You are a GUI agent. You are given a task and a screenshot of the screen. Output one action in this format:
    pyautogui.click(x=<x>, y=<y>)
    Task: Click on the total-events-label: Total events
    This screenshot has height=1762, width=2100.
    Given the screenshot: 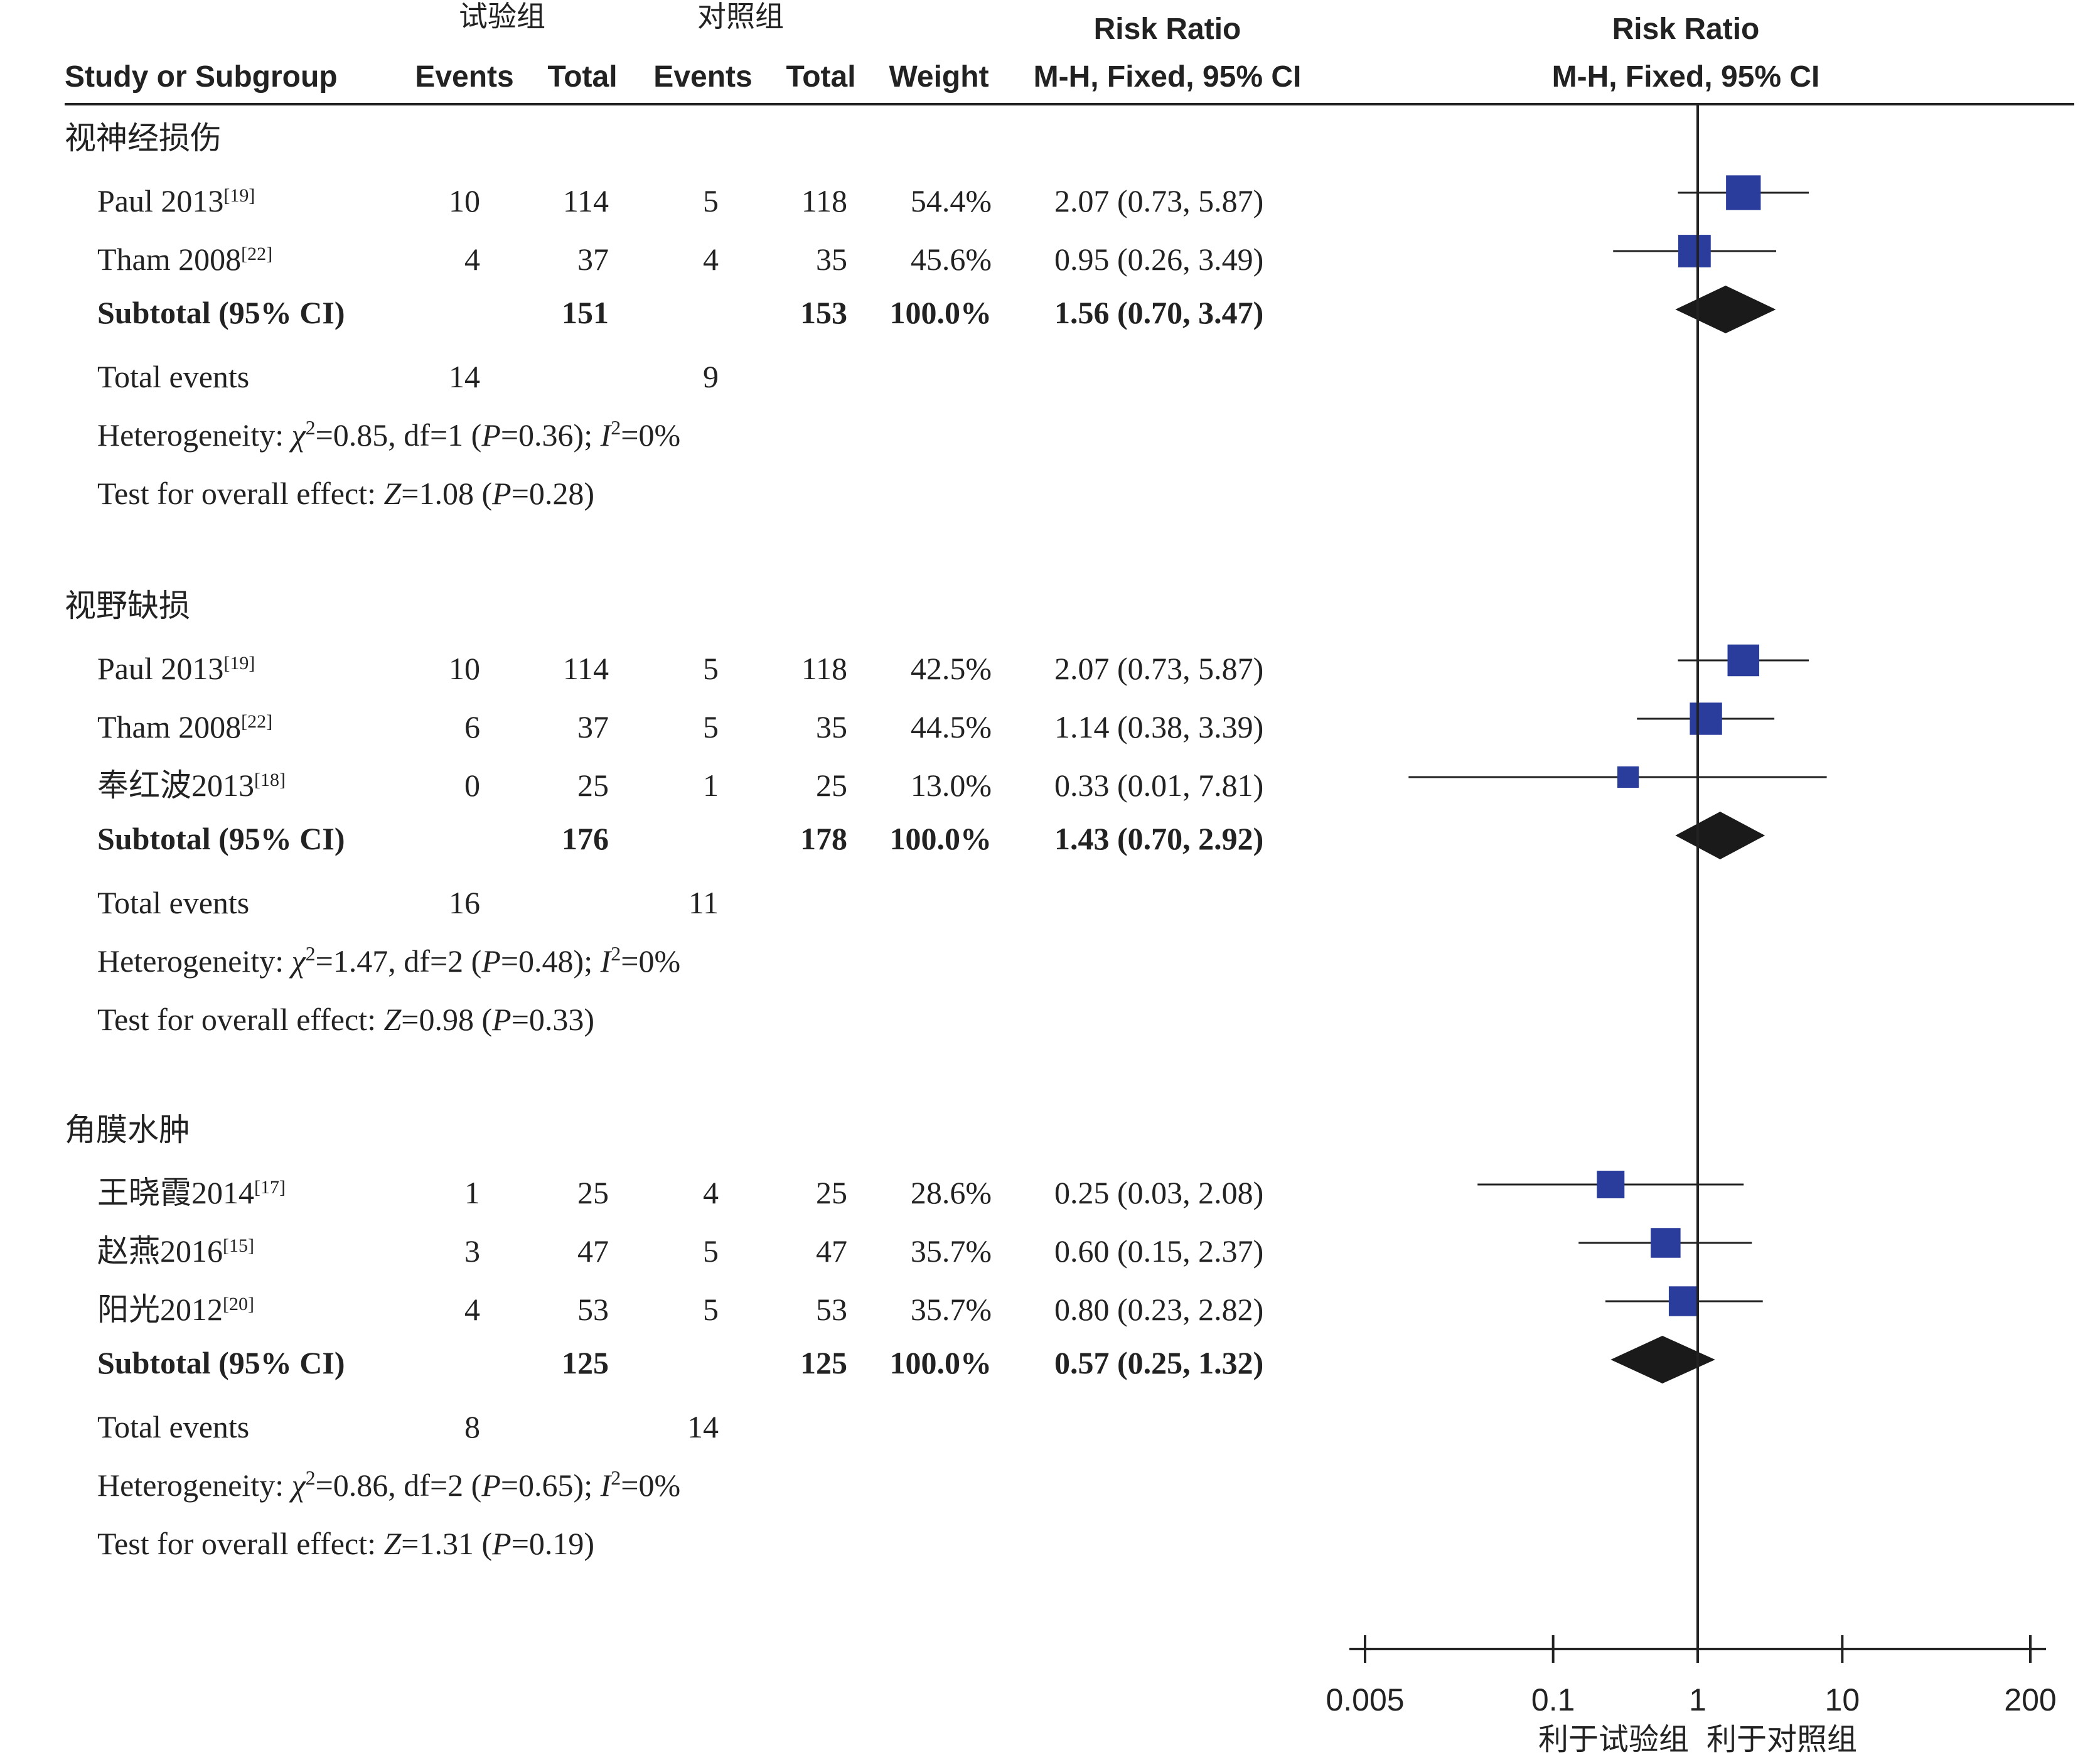 What is the action you would take?
    pyautogui.click(x=173, y=902)
    